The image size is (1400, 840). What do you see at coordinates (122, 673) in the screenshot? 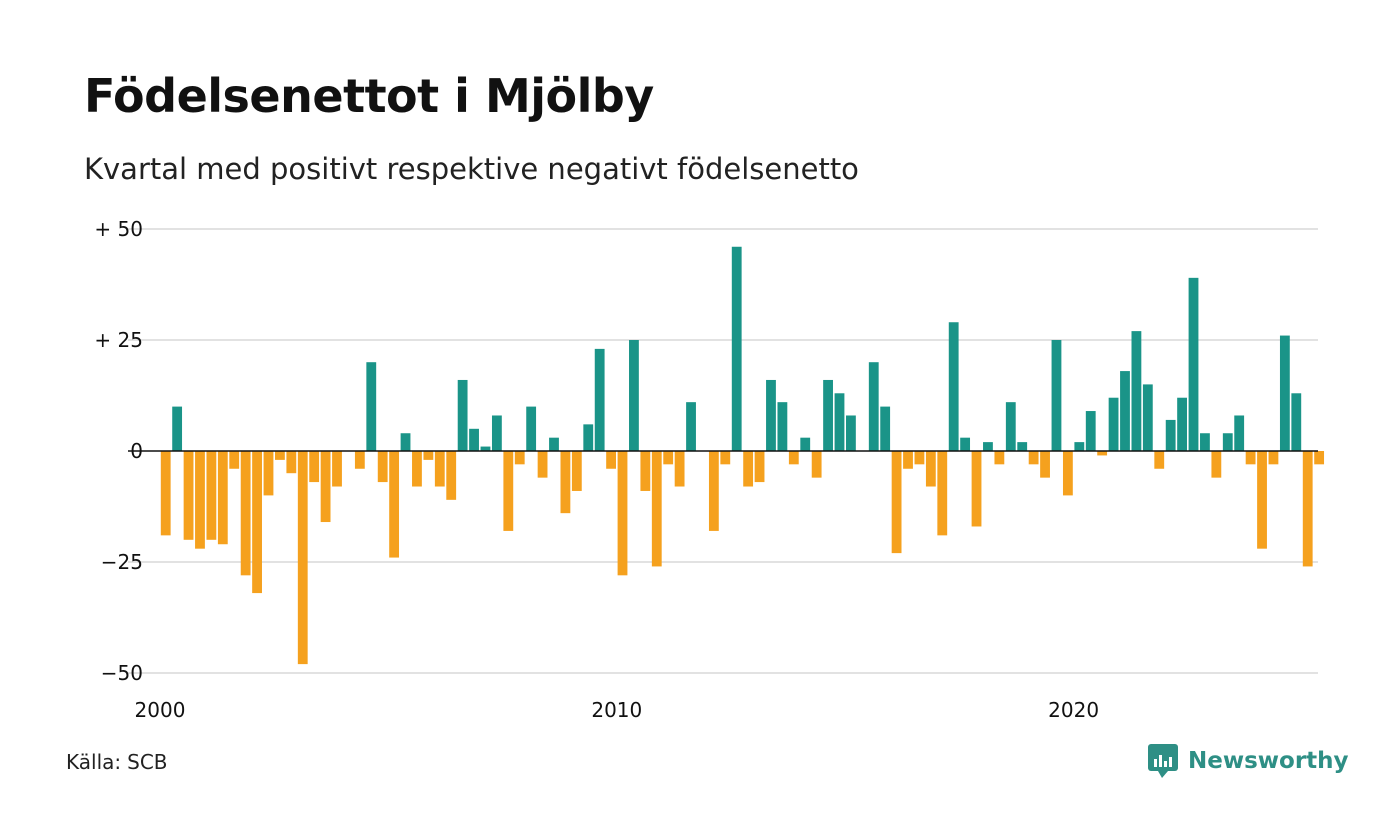
I see `y-tick-label: −50` at bounding box center [122, 673].